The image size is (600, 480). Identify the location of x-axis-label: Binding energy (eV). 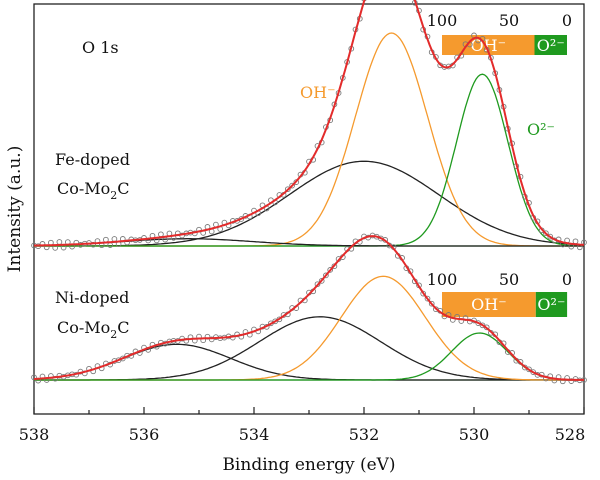
(308, 465).